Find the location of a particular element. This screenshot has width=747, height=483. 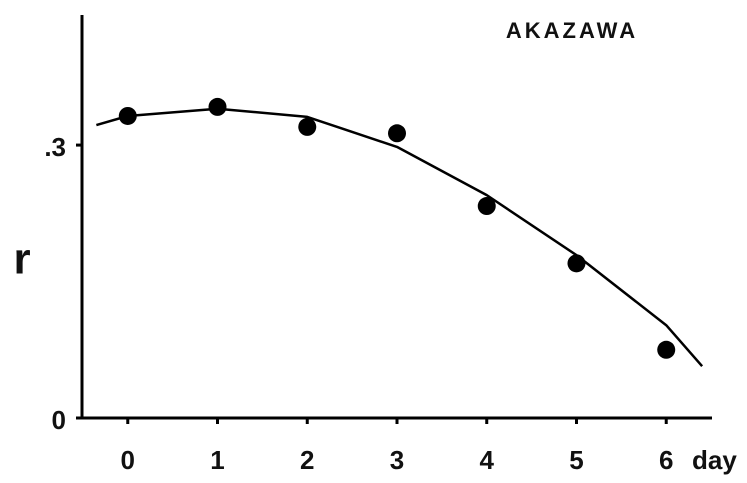

x-tick-label: 3 is located at coordinates (397, 460).